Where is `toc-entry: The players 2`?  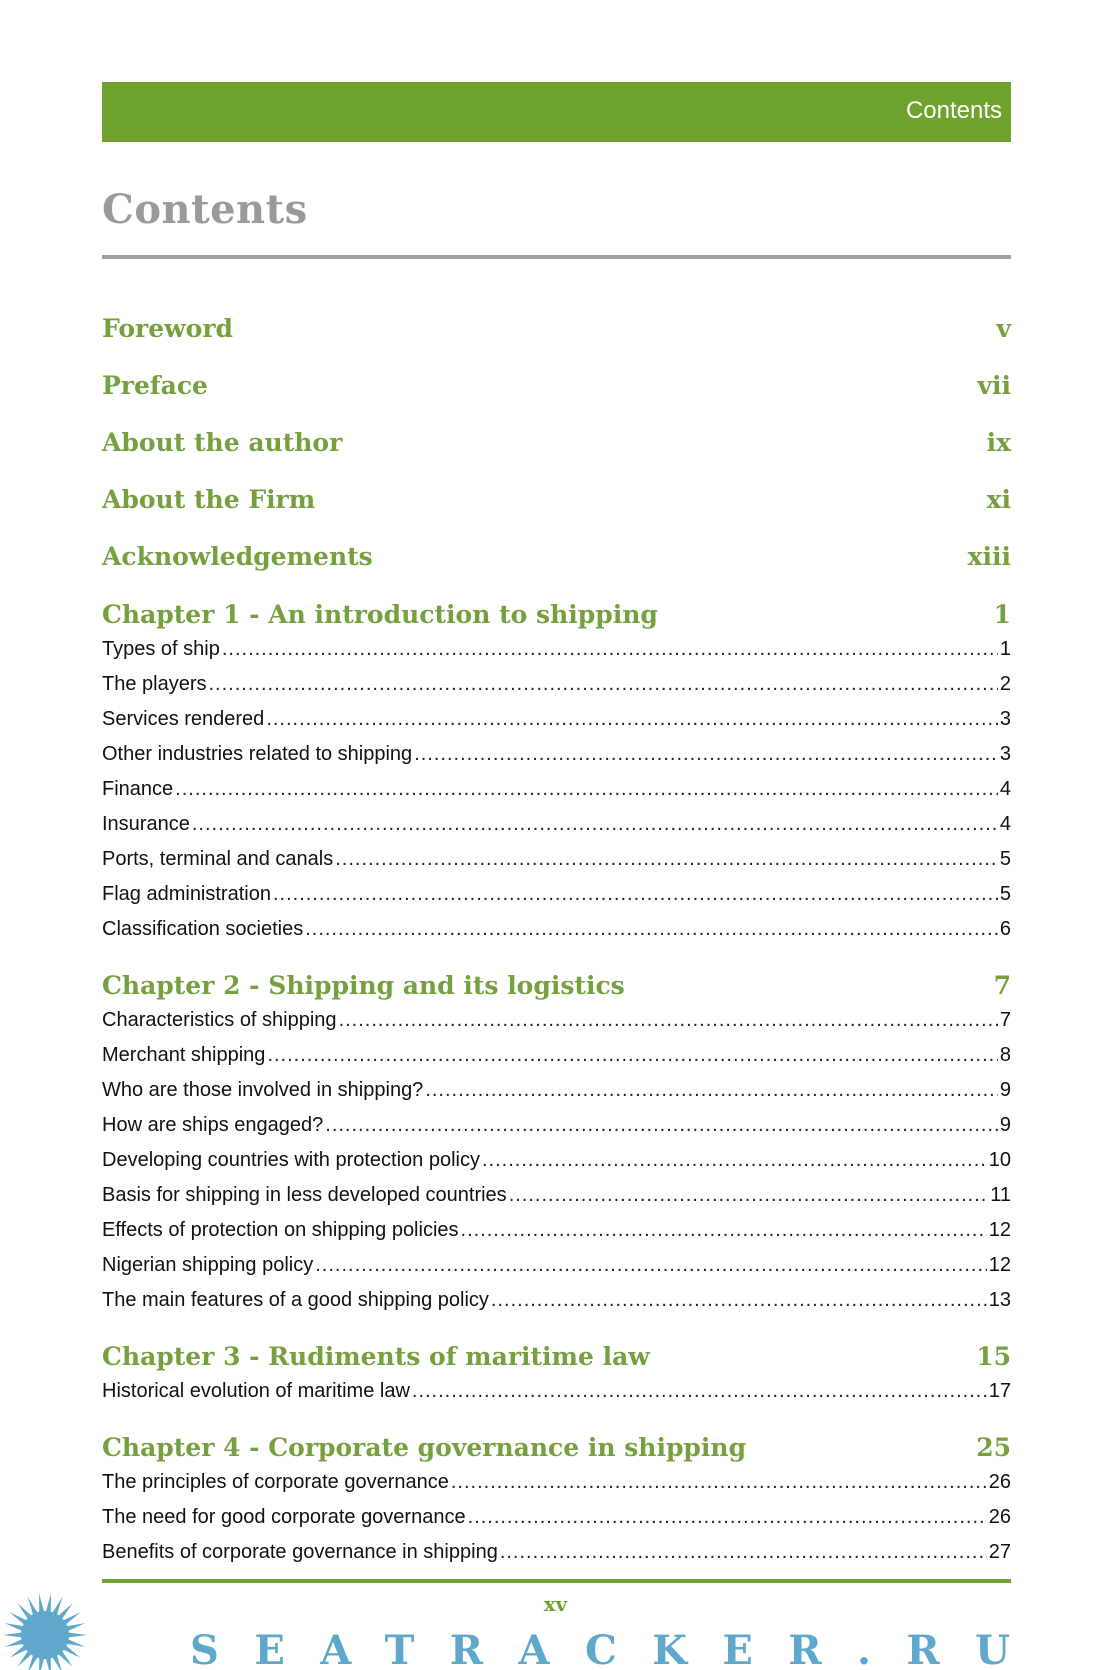
toc-entry: The players 2 is located at coordinates (556, 684).